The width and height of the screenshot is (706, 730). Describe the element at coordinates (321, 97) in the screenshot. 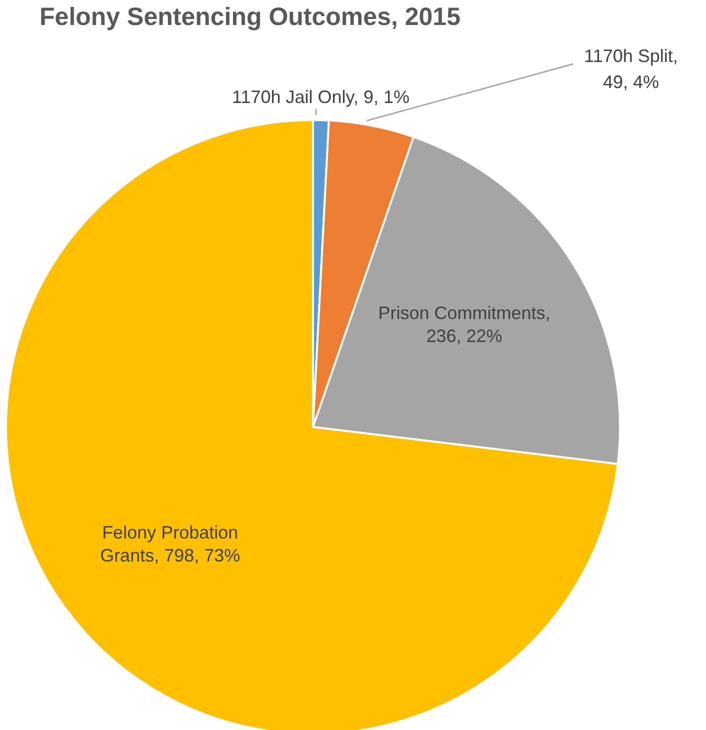

I see `slice-label: 1170h Jail Only, 9, 1%` at that location.